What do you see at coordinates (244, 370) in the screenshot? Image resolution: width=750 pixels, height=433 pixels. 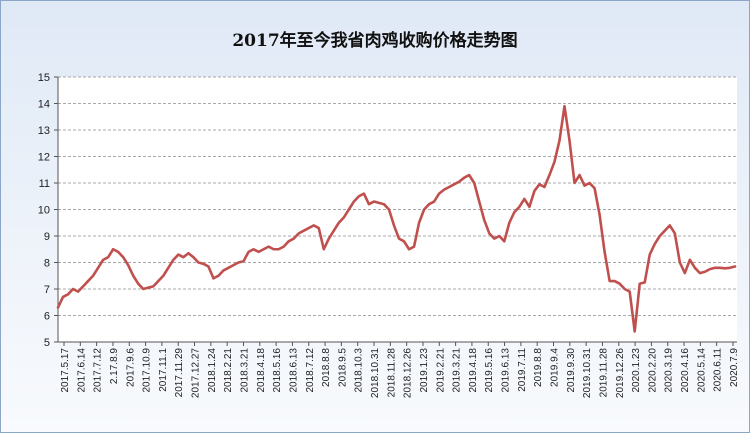 I see `x-tick-label: 2018.3.21` at bounding box center [244, 370].